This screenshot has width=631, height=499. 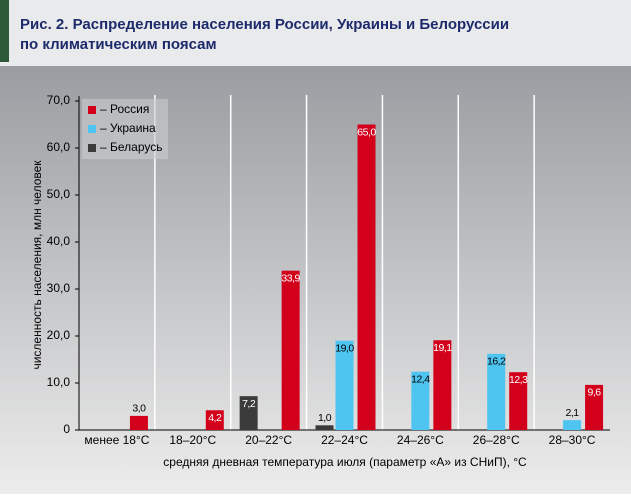 I want to click on x-tick-label: 18–20°С, so click(x=192, y=440).